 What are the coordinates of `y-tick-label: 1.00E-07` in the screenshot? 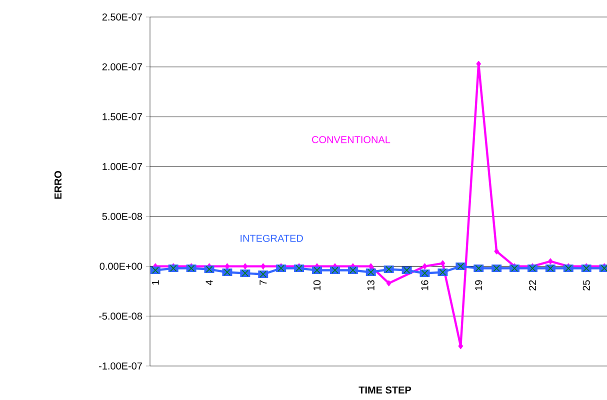 It's located at (122, 166).